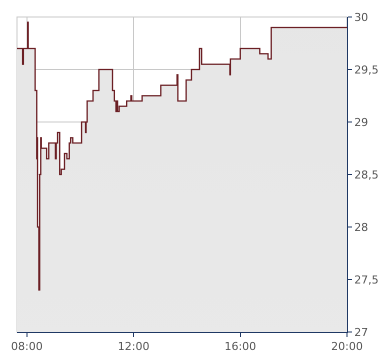 This screenshot has height=364, width=390. I want to click on y-tick-label: 30, so click(361, 17).